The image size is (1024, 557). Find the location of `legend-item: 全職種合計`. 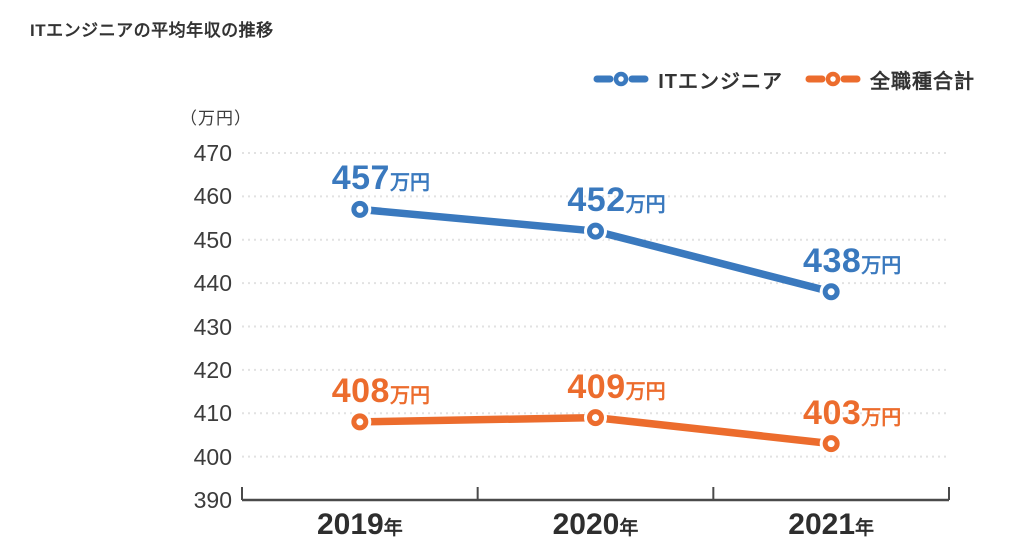

legend-item: 全職種合計 is located at coordinates (890, 79).